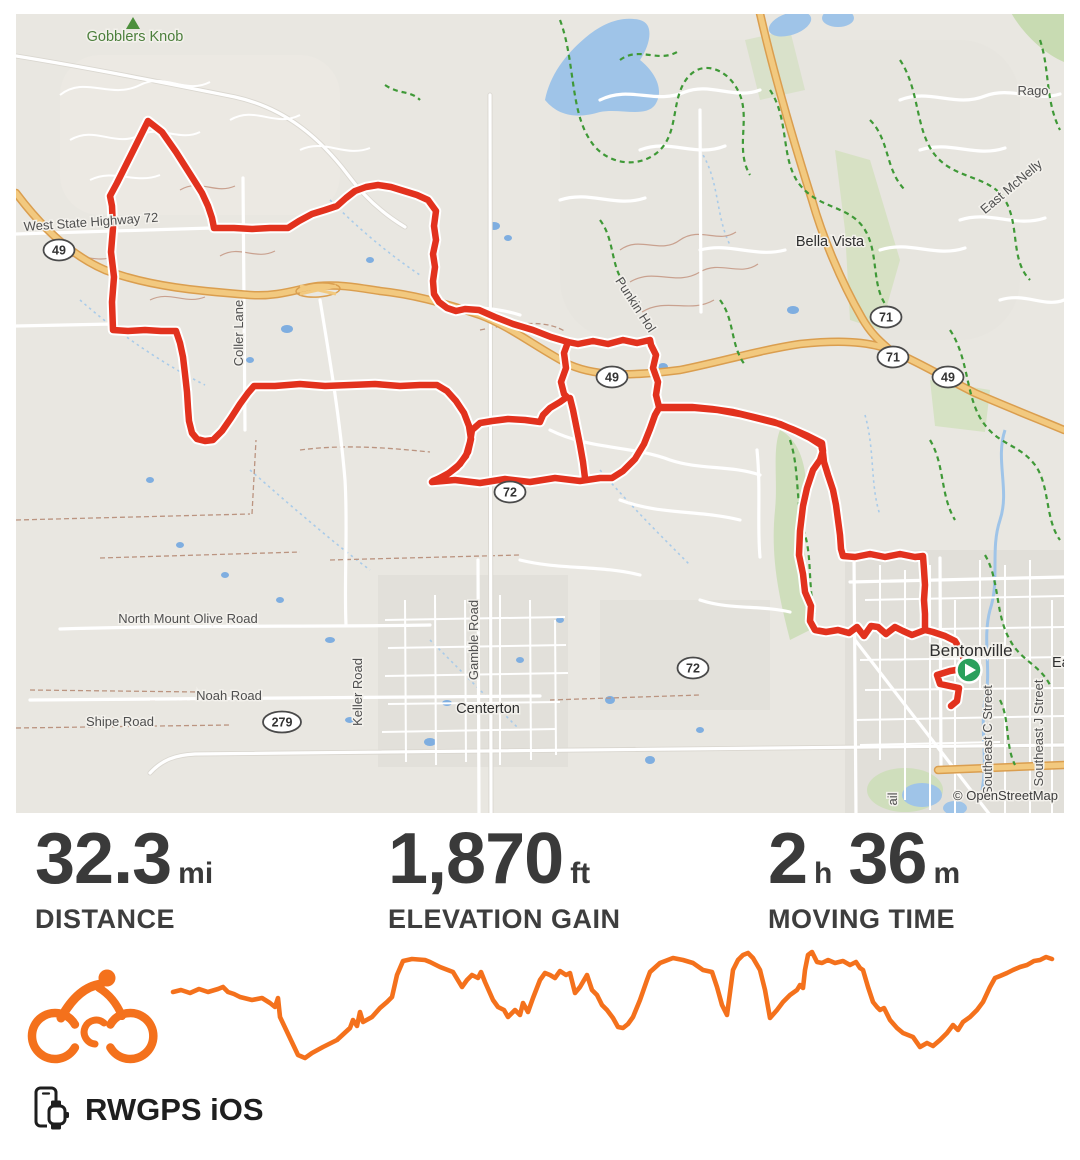 This screenshot has width=1080, height=1160. What do you see at coordinates (612, 1005) in the screenshot?
I see `elevation-line` at bounding box center [612, 1005].